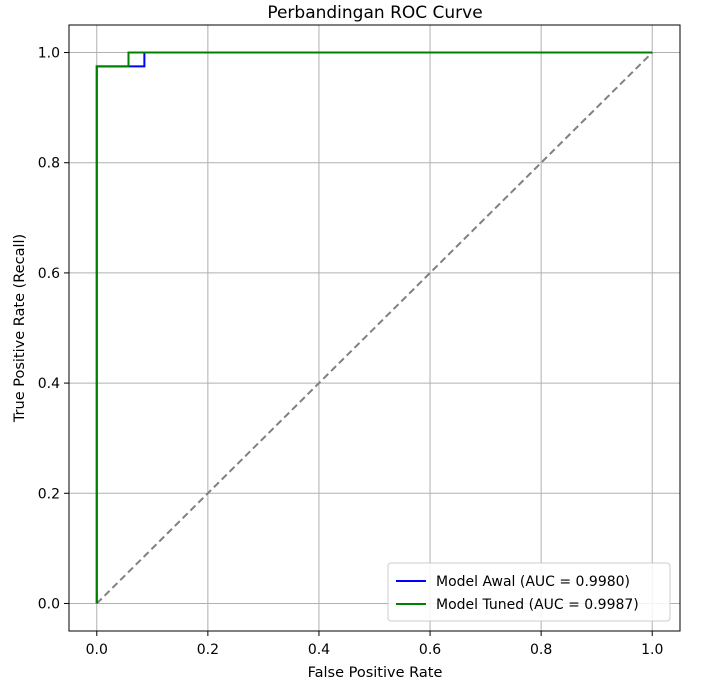  What do you see at coordinates (374, 13) in the screenshot?
I see `chart-title: Perbandingan ROC Curve` at bounding box center [374, 13].